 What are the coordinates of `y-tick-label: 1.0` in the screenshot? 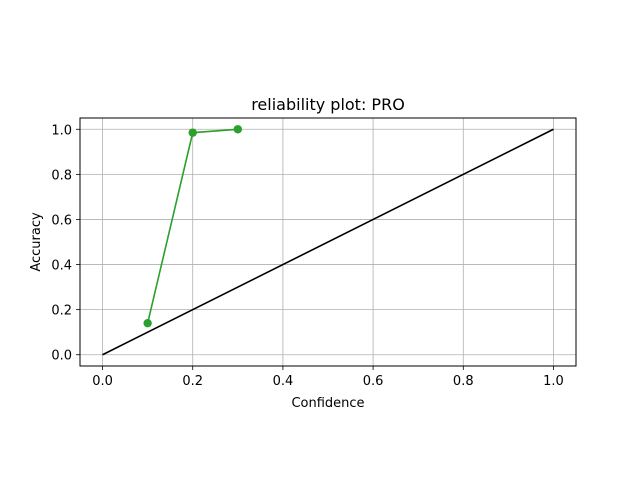 It's located at (61, 130).